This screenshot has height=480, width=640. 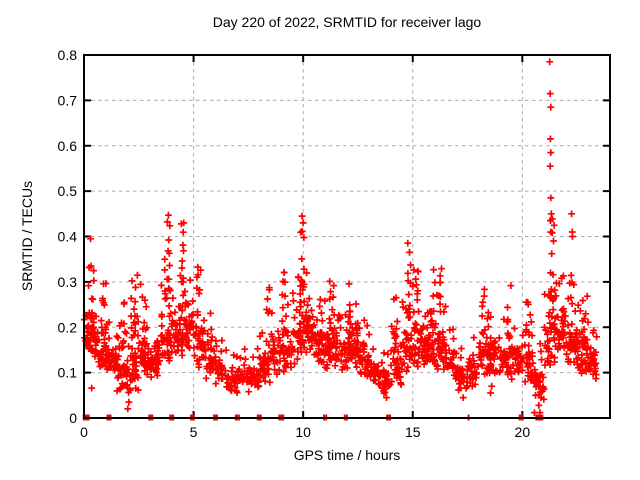 I want to click on y-tick-label: 0.3, so click(x=68, y=282).